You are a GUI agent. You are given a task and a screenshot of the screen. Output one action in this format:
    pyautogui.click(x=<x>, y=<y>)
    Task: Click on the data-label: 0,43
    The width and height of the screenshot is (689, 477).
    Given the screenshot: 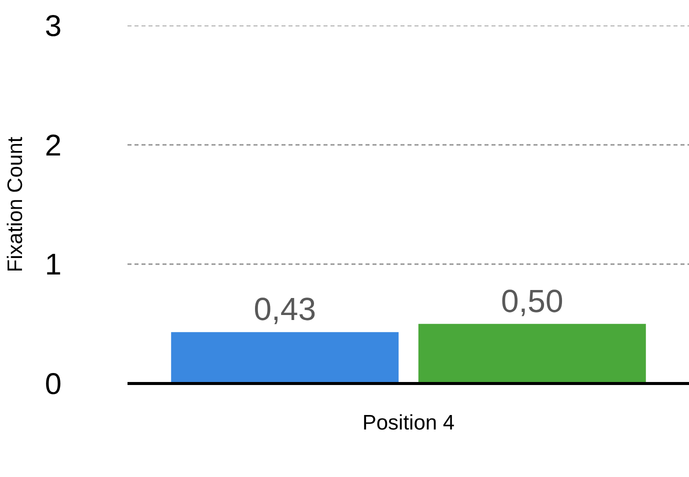 What is the action you would take?
    pyautogui.click(x=285, y=309)
    